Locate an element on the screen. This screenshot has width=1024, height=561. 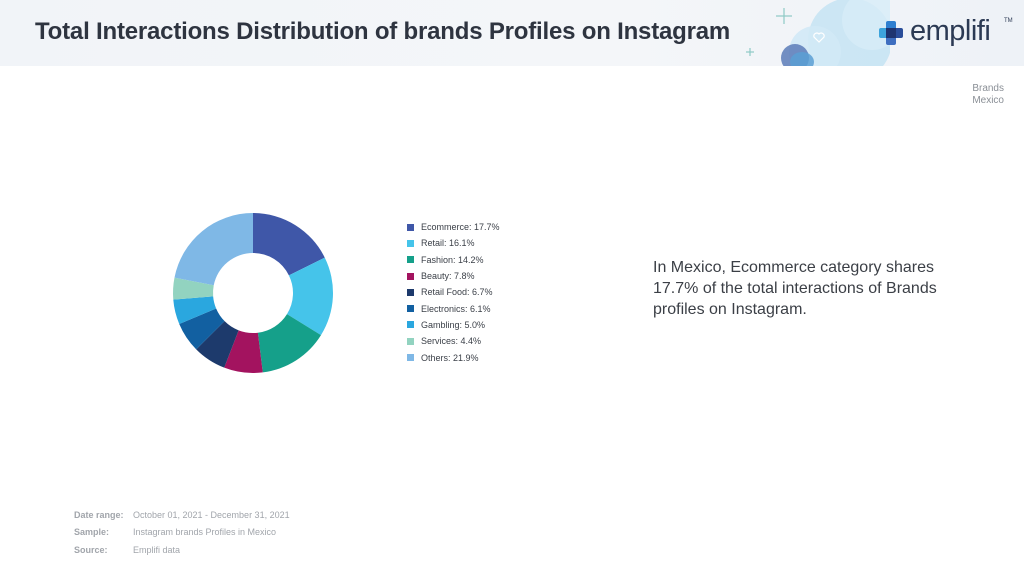
legend-item: Electronics: 6.1% is located at coordinates (453, 308).